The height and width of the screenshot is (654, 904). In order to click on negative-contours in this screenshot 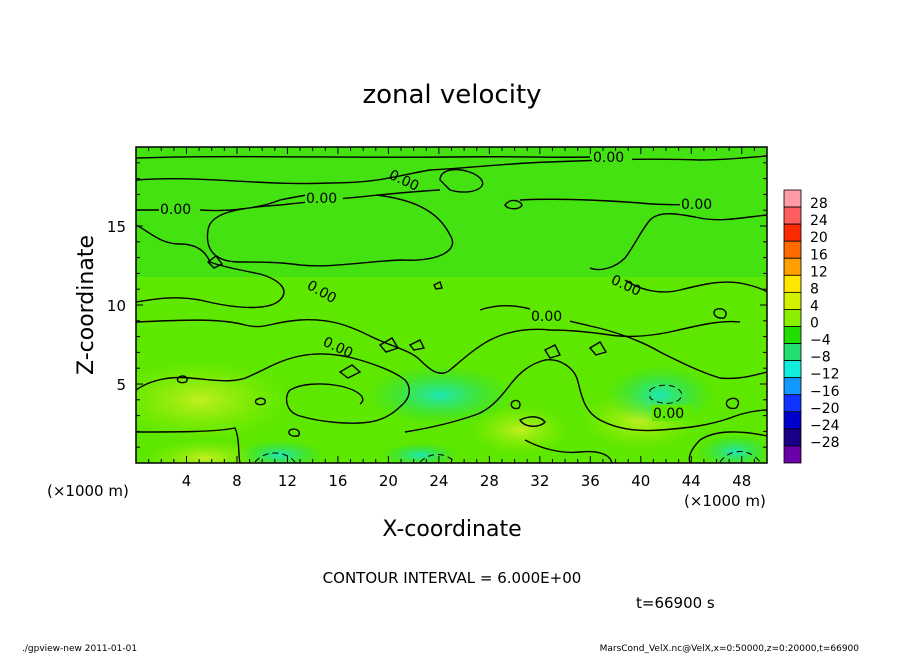, I will do `click(507, 423)`.